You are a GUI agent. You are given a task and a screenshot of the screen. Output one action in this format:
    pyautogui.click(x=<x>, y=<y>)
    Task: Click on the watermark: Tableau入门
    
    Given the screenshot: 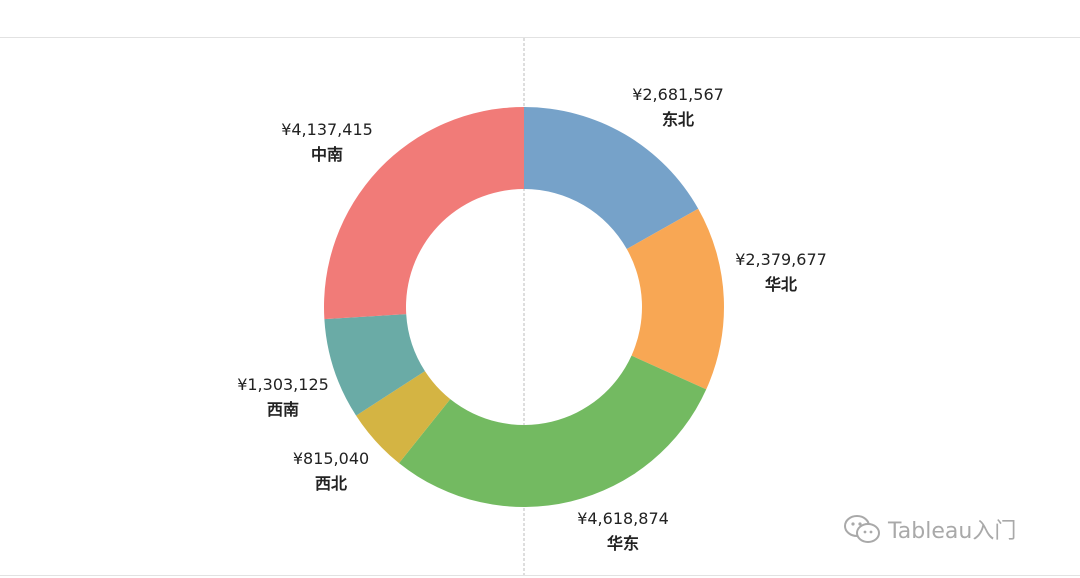 What is the action you would take?
    pyautogui.click(x=929, y=529)
    